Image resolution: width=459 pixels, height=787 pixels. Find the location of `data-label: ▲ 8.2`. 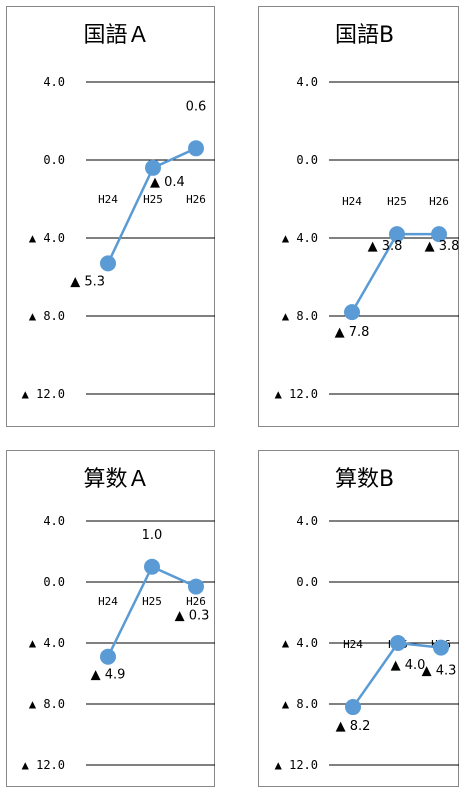

data-label: ▲ 8.2 is located at coordinates (353, 726).